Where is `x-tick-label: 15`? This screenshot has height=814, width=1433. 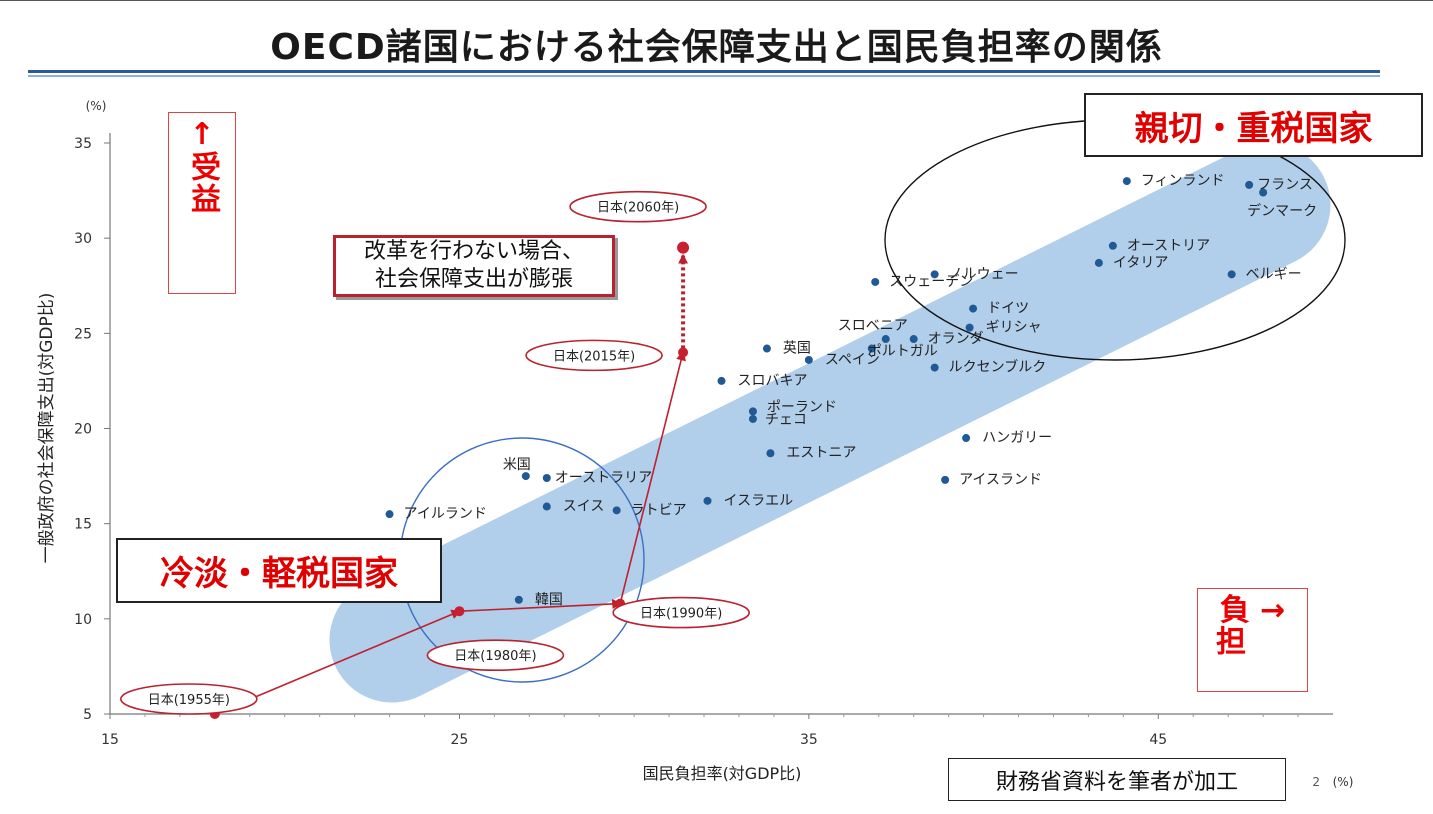
x-tick-label: 15 is located at coordinates (110, 740).